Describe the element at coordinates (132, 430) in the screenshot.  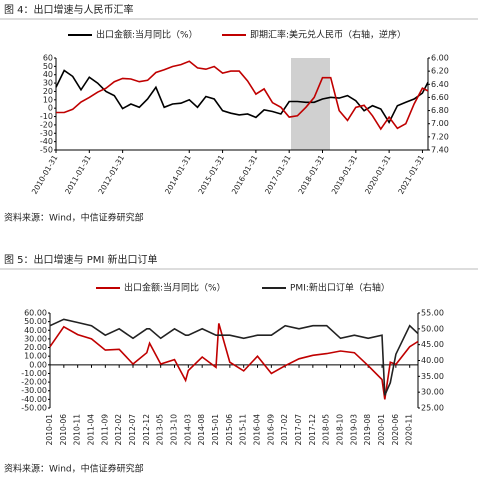
I see `x-tick-label: 2012-07` at that location.